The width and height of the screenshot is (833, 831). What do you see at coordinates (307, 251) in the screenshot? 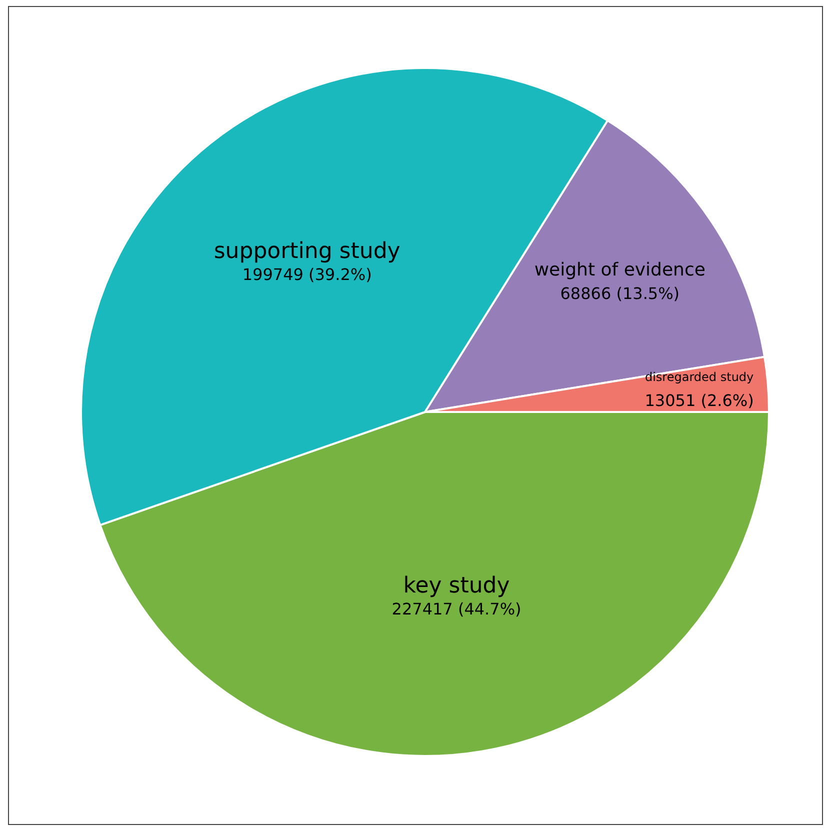
I see `slice-label: supporting study` at bounding box center [307, 251].